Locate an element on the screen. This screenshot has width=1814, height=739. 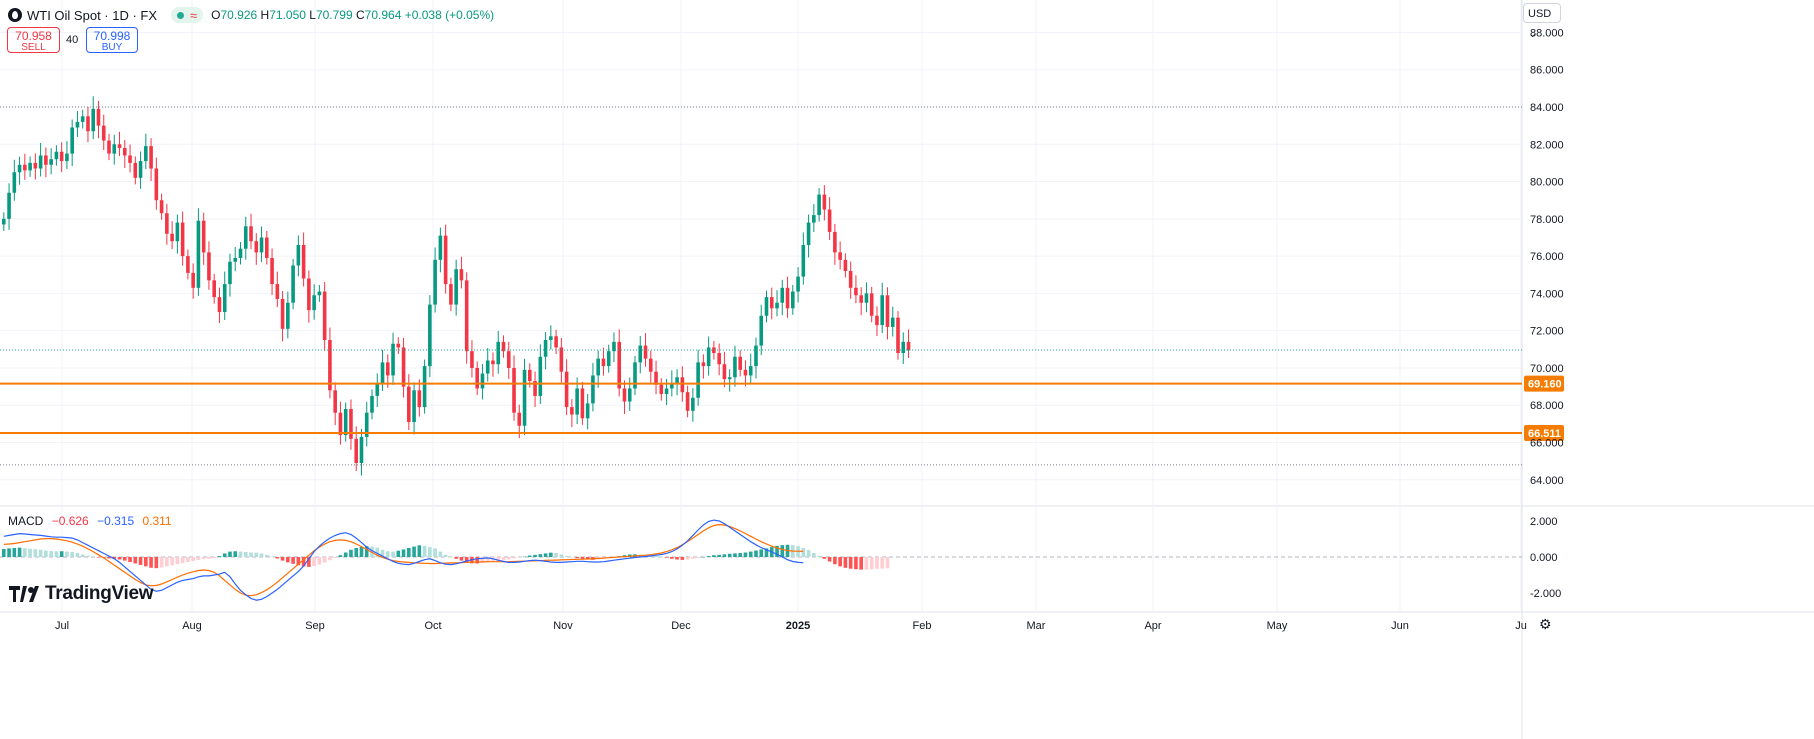
chevron-down-icon: ⌄ is located at coordinates (1533, 34).